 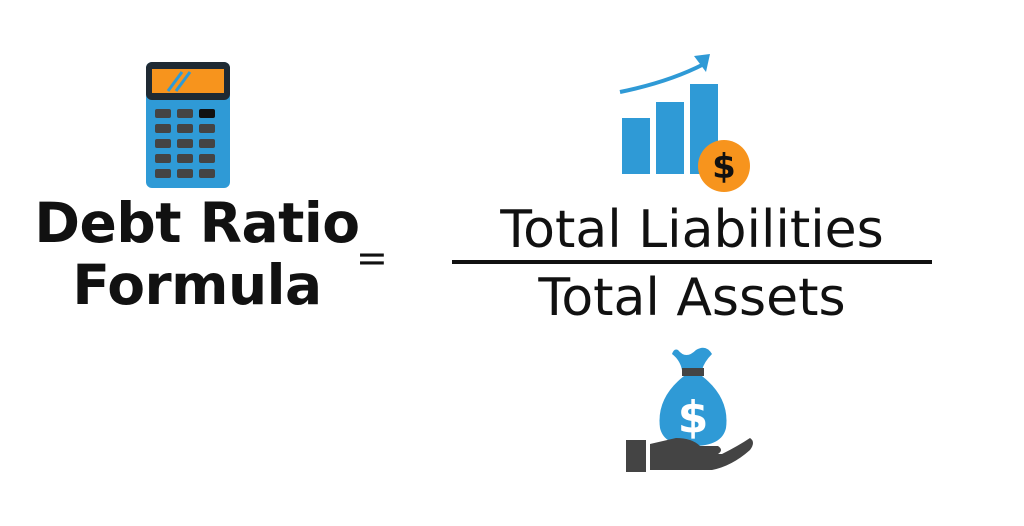 What do you see at coordinates (693, 417) in the screenshot?
I see `bag-dollar-symbol: $` at bounding box center [693, 417].